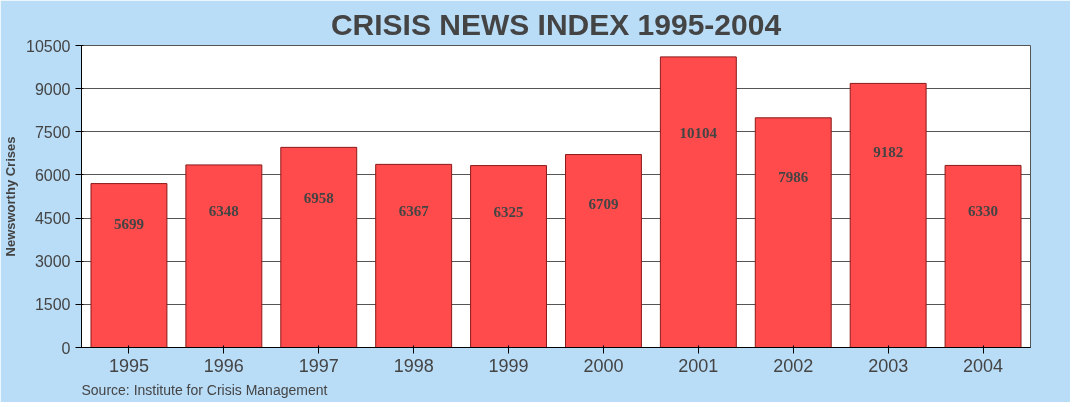  Describe the element at coordinates (128, 224) in the screenshot. I see `data-label: 5699` at that location.